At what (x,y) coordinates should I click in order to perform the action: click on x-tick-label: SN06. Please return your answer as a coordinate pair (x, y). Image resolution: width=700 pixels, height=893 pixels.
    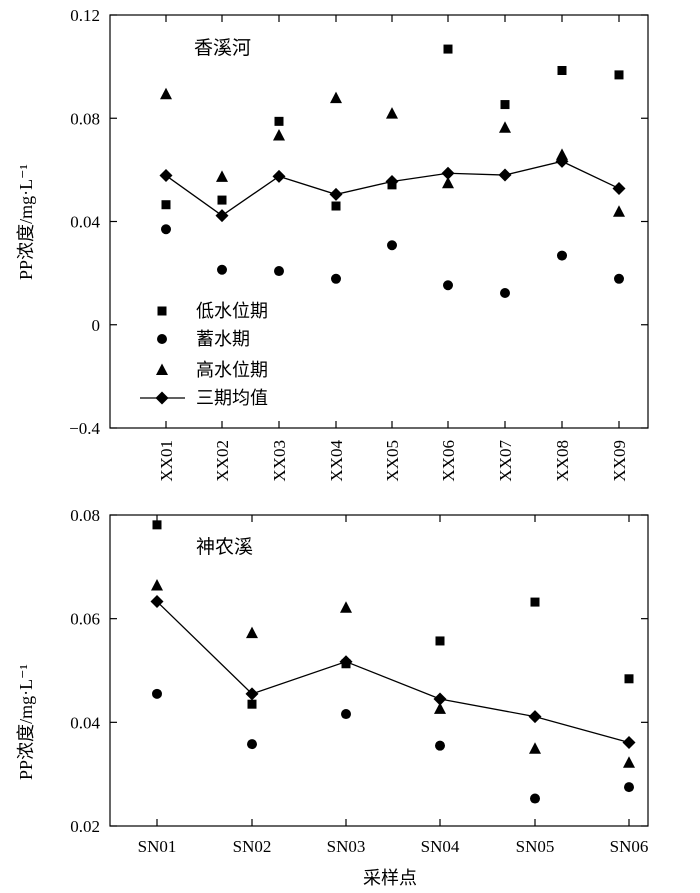
    Looking at the image, I should click on (629, 846).